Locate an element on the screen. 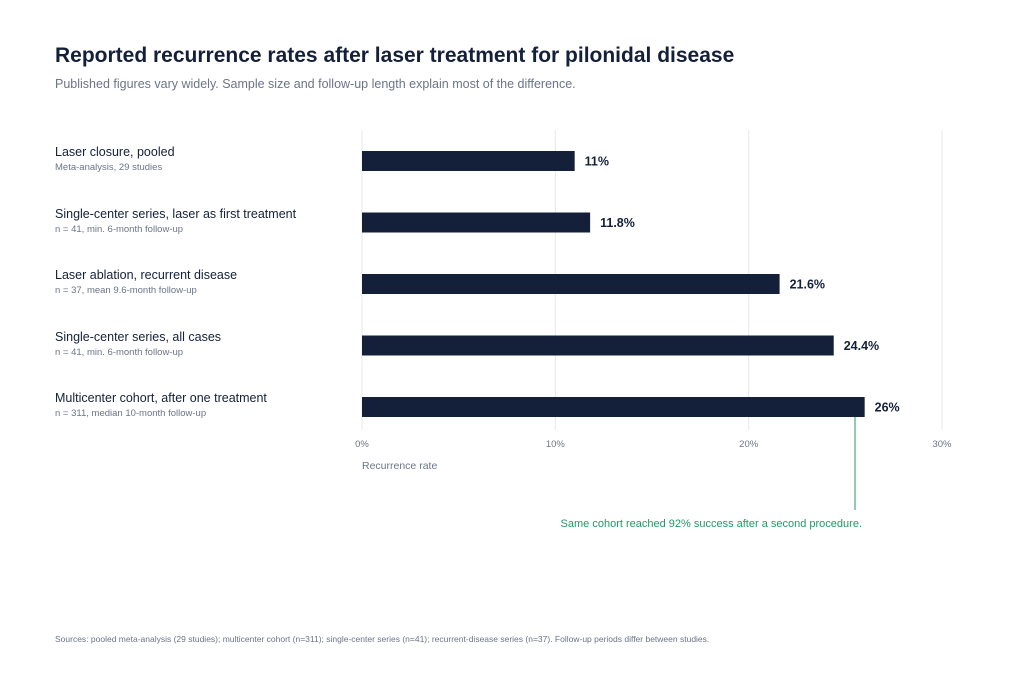 This screenshot has height=683, width=1024. category-note: Meta-analysis, 29 studies is located at coordinates (109, 167).